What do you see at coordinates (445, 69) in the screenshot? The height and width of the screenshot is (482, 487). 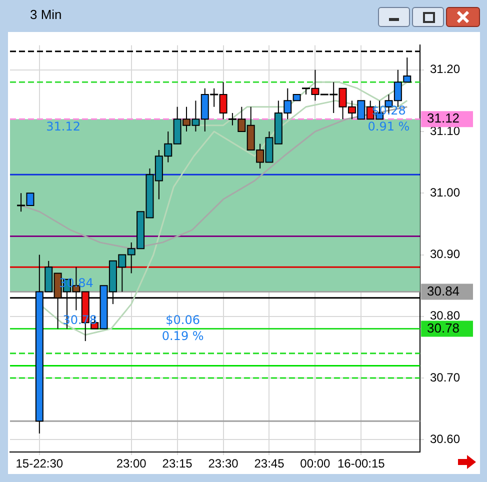 I see `y-tick-label: 31.20` at bounding box center [445, 69].